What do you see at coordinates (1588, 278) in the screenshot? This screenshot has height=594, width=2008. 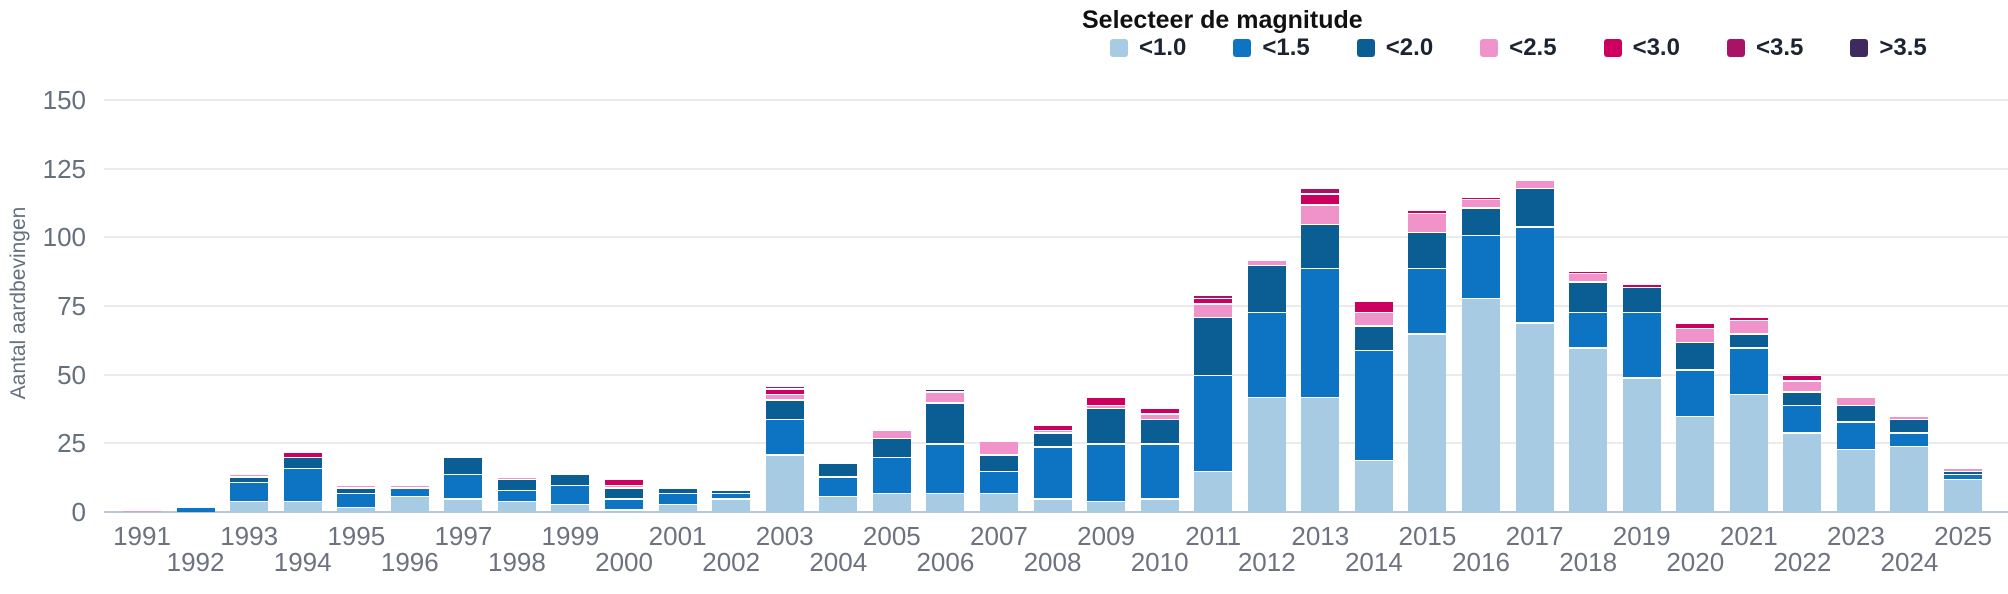 I see `bar-2018-segment-<2.5` at bounding box center [1588, 278].